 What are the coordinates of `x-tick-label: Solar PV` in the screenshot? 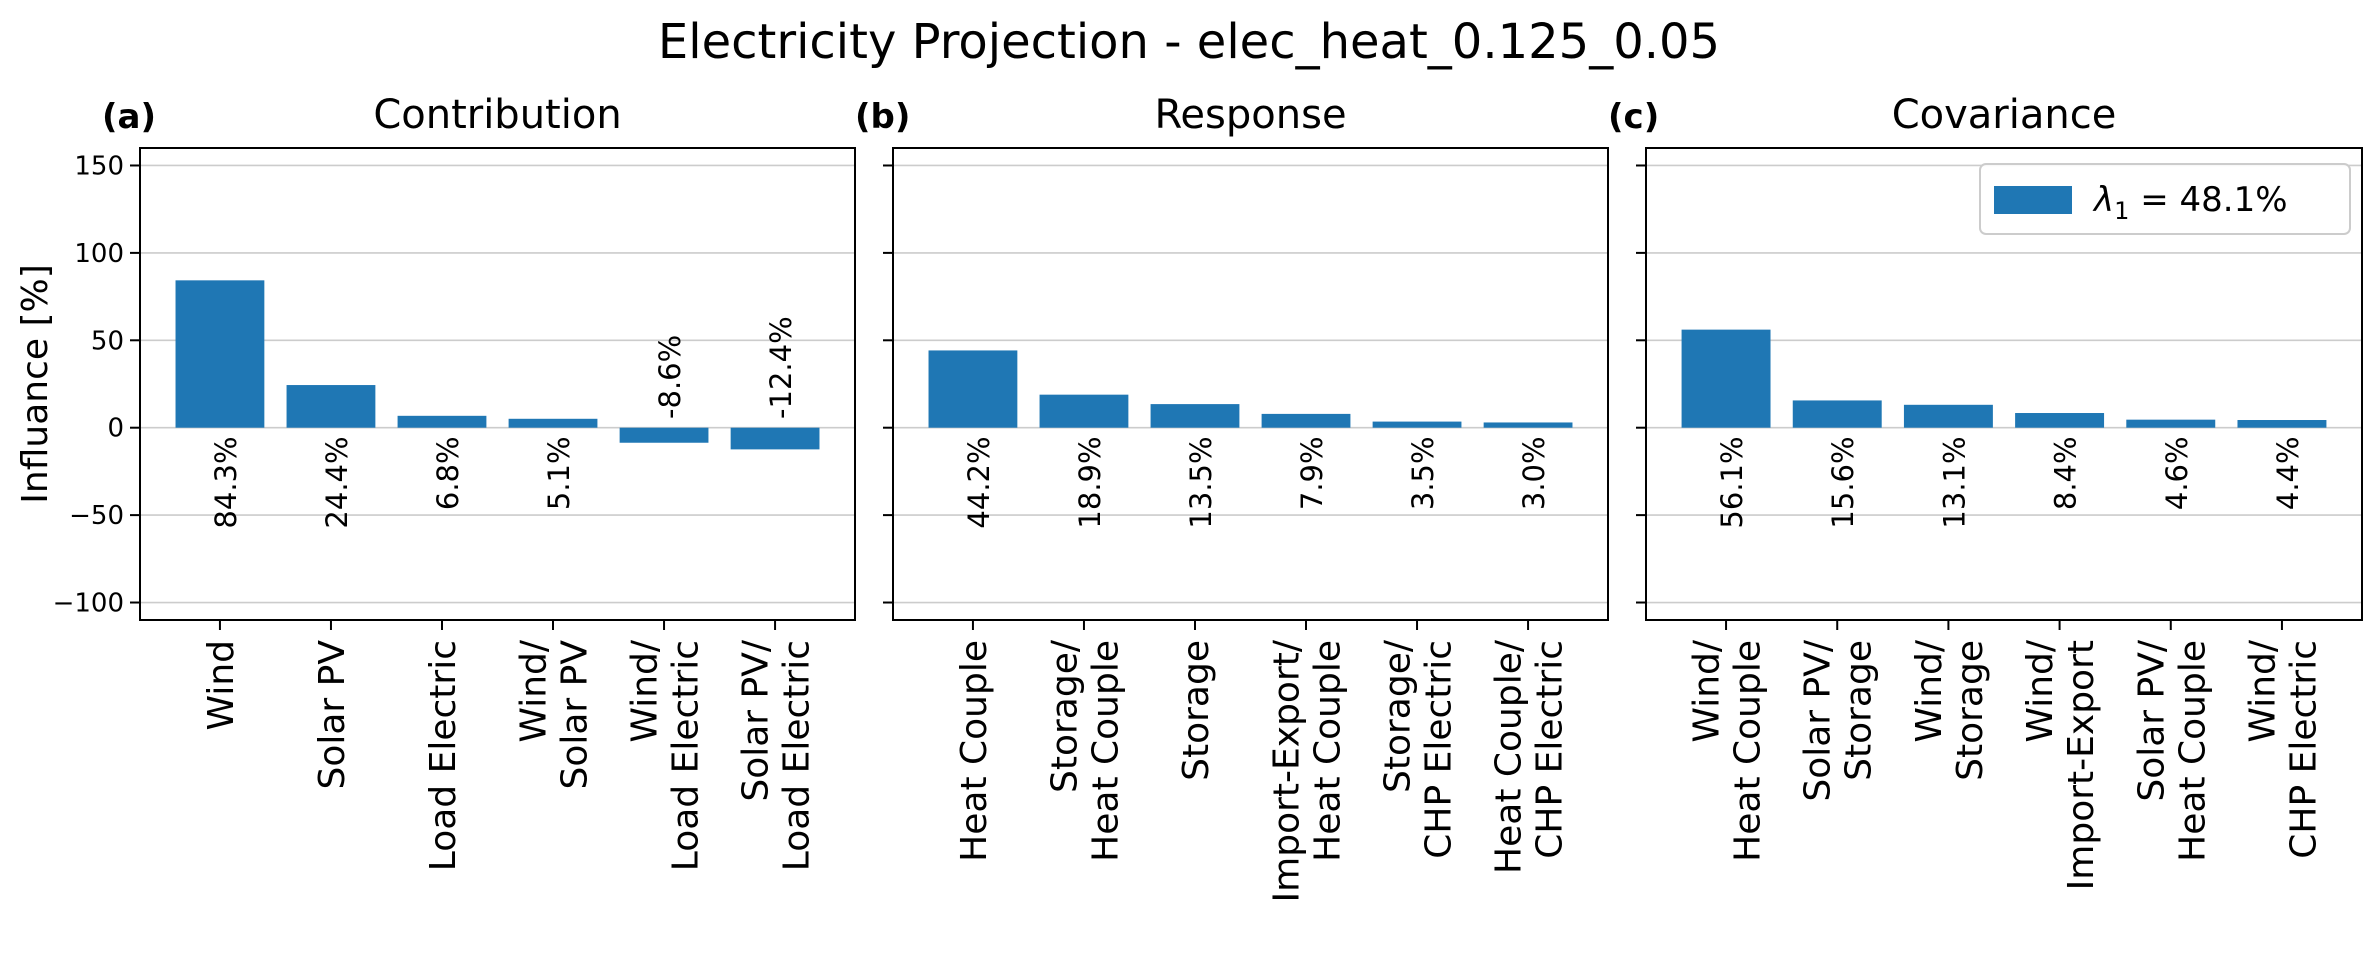 It's located at (332, 715).